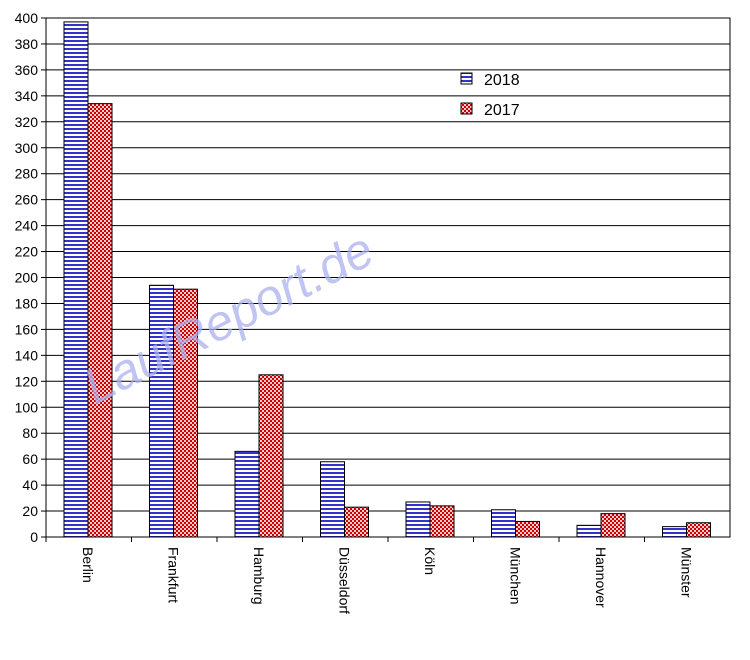 The image size is (750, 660). Describe the element at coordinates (466, 78) in the screenshot. I see `legend-swatch-2018` at that location.